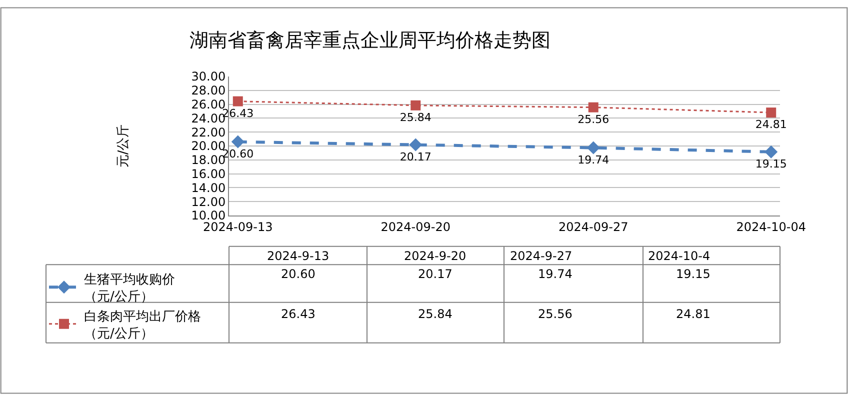 The height and width of the screenshot is (401, 848). I want to click on data-label: 25.56, so click(555, 314).